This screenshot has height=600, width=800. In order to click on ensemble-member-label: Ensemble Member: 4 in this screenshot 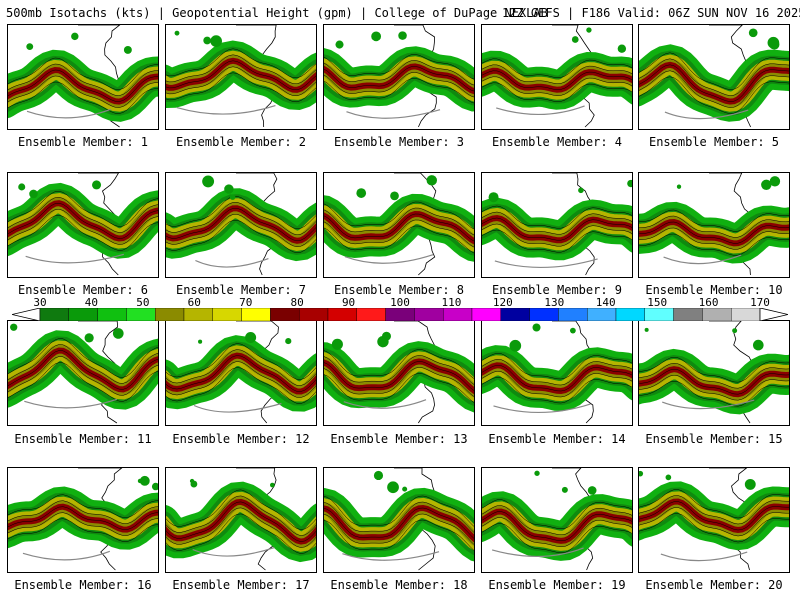, I will do `click(557, 142)`.